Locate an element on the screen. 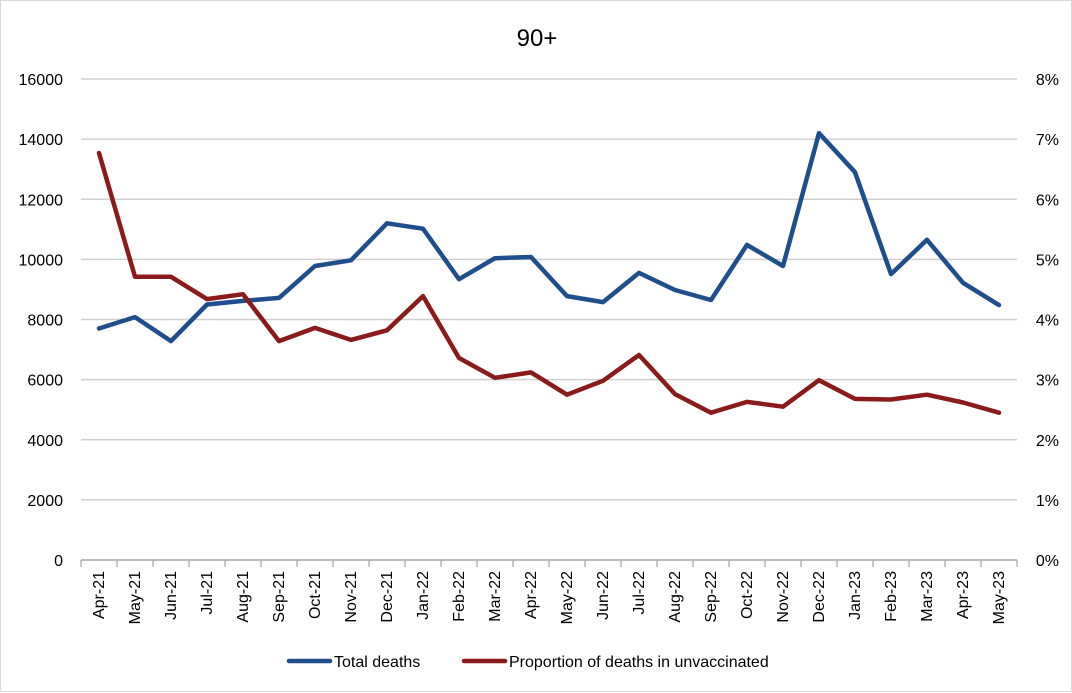  x-tick-label: Feb-23 is located at coordinates (891, 596).